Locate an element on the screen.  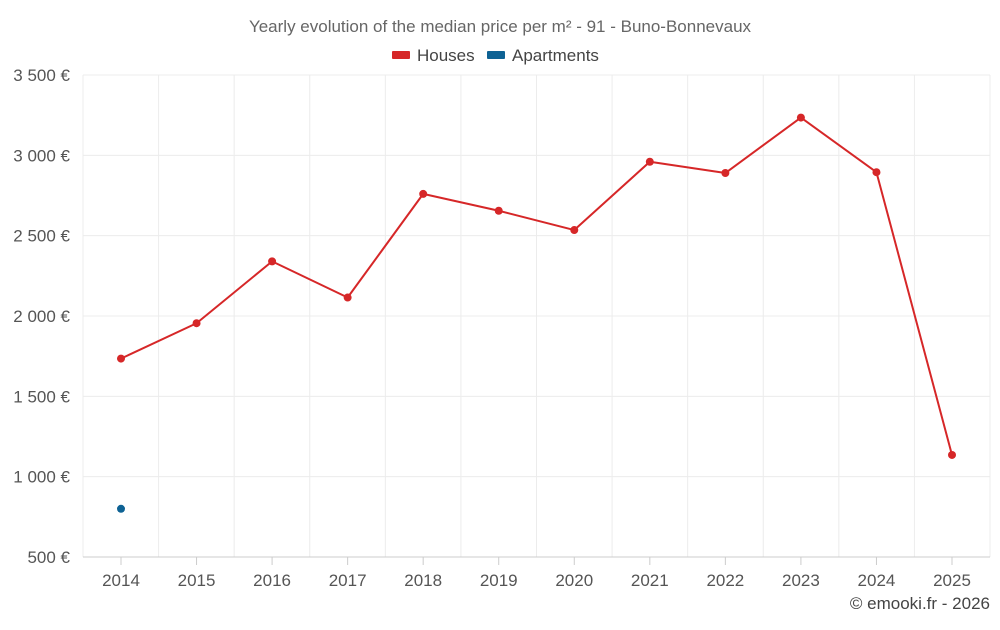
y-tick-label: 1 500 € is located at coordinates (41, 396).